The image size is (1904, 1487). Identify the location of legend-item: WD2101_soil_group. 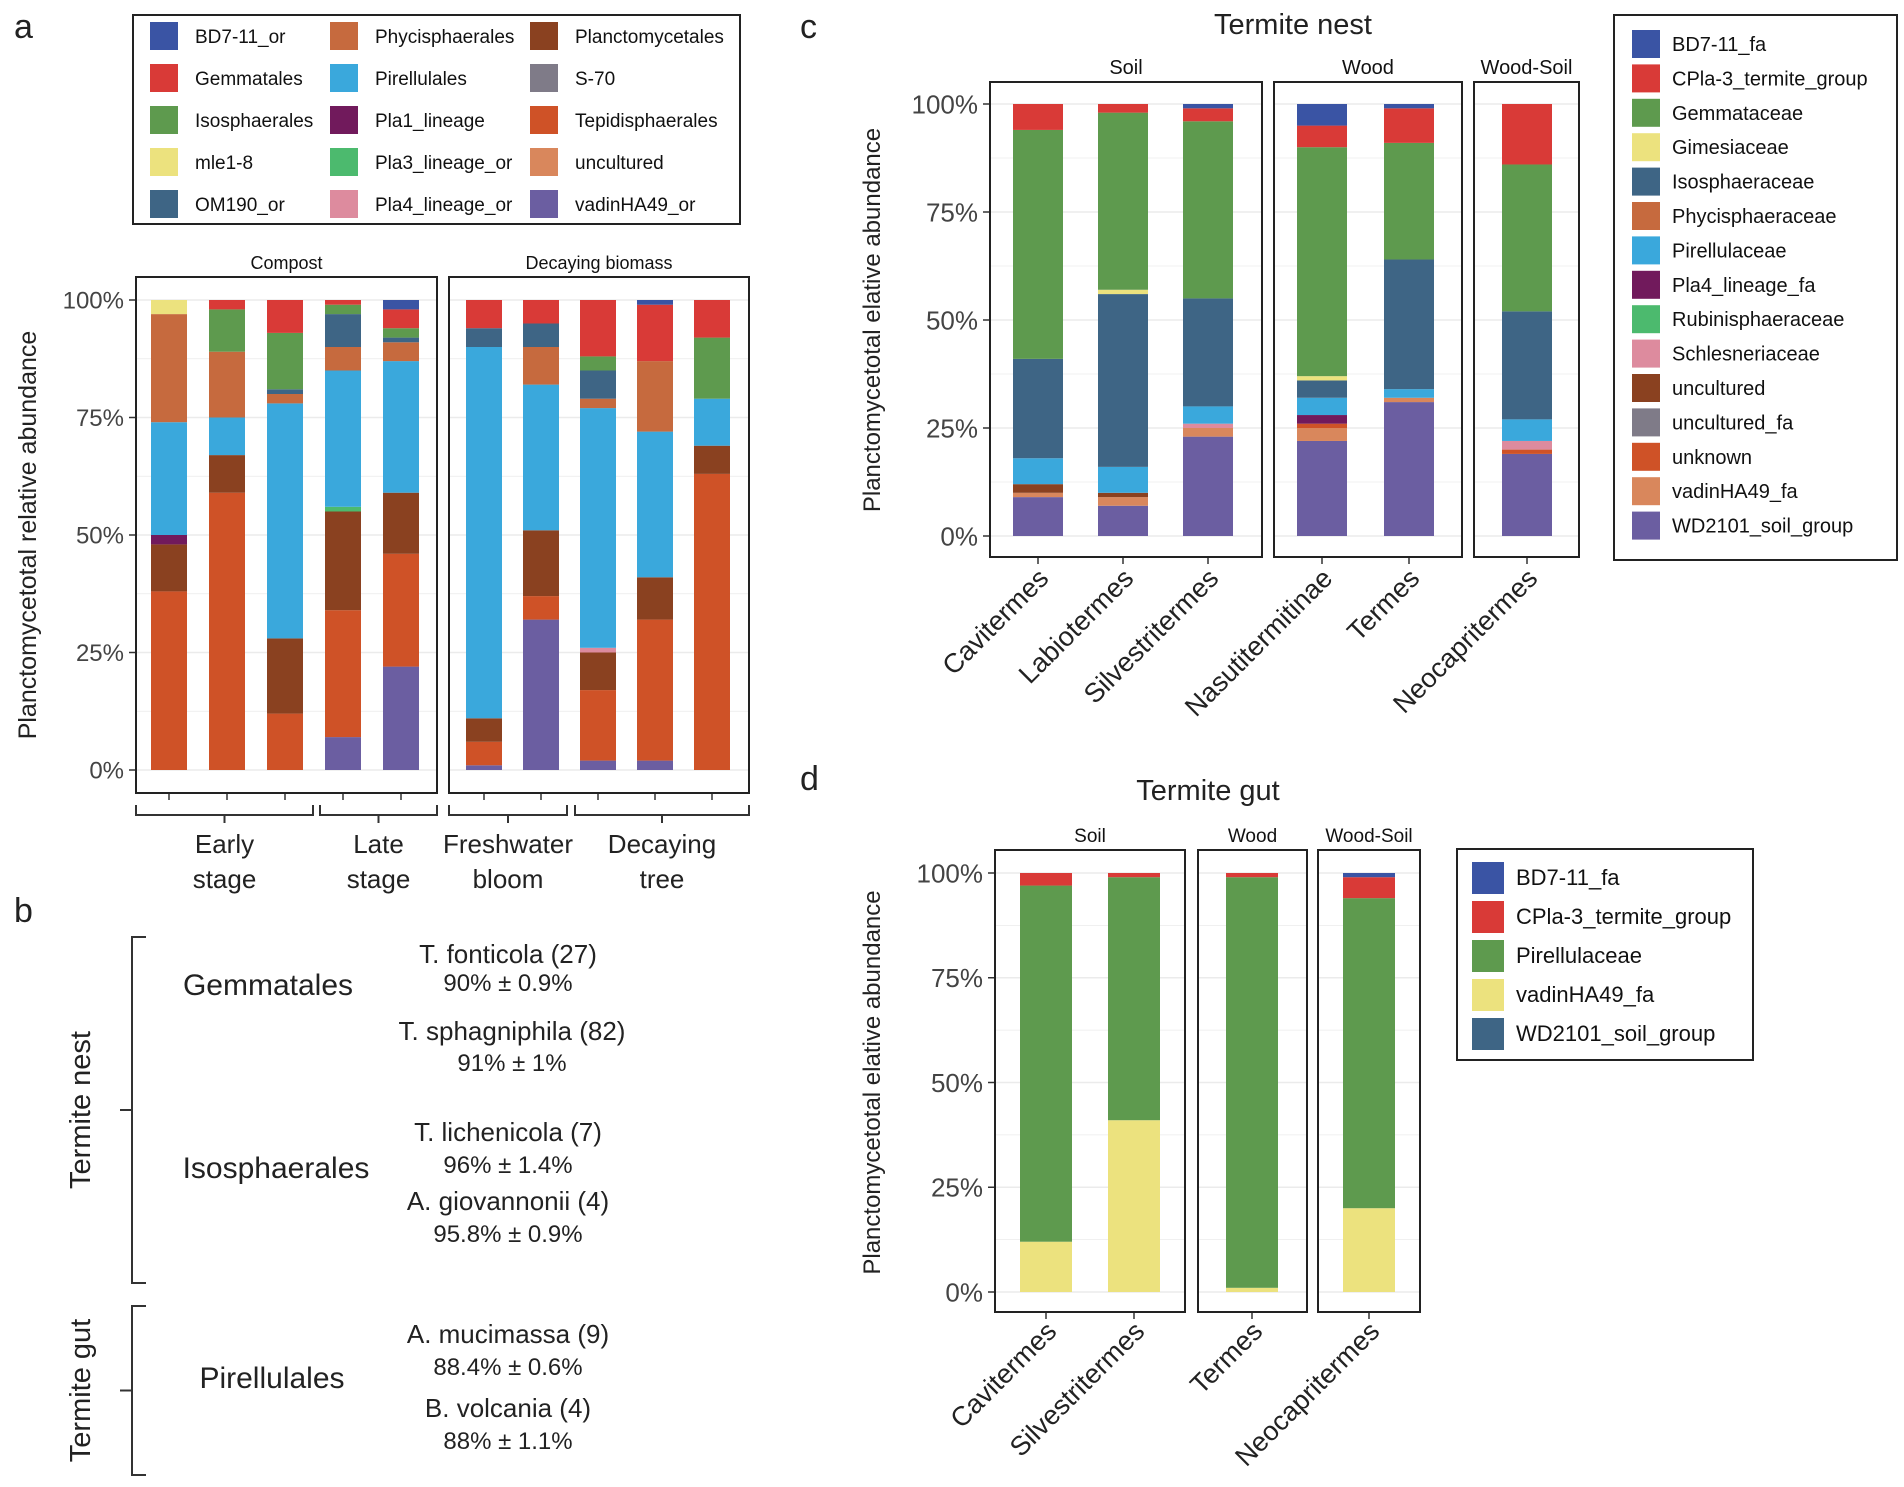
(1593, 1034).